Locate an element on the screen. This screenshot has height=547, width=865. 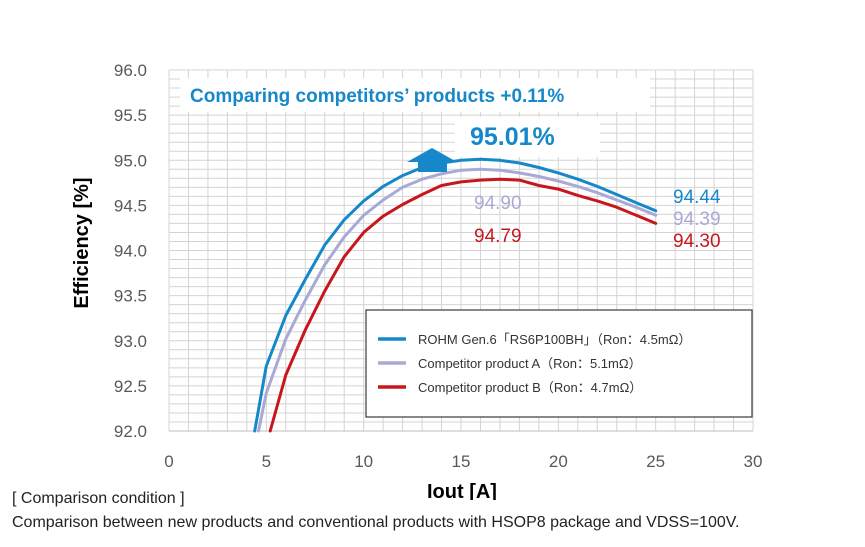
y-tick-label: 95.0 is located at coordinates (130, 160).